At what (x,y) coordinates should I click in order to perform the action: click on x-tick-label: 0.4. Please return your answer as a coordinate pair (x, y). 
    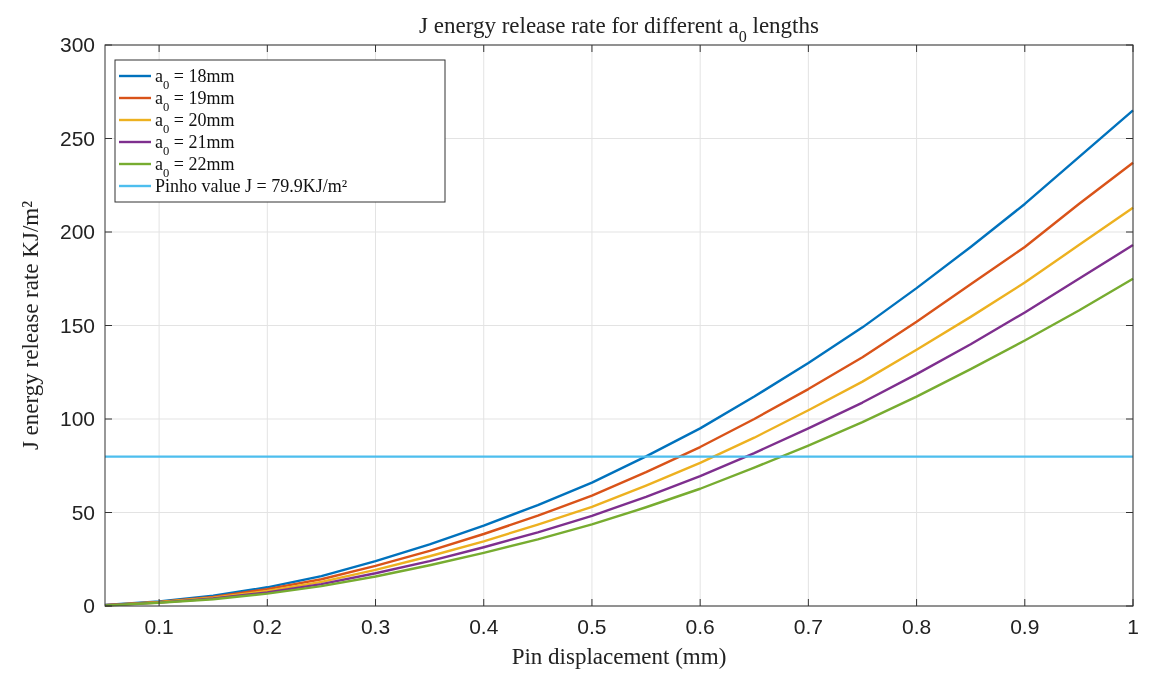
    Looking at the image, I should click on (484, 626).